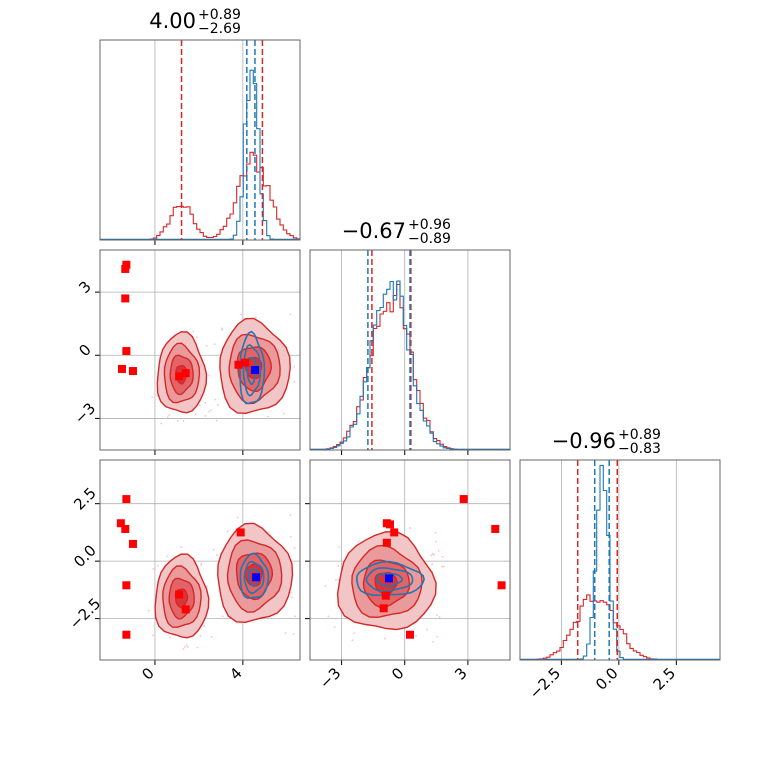  I want to click on title-upper-error: +0.89, so click(639, 435).